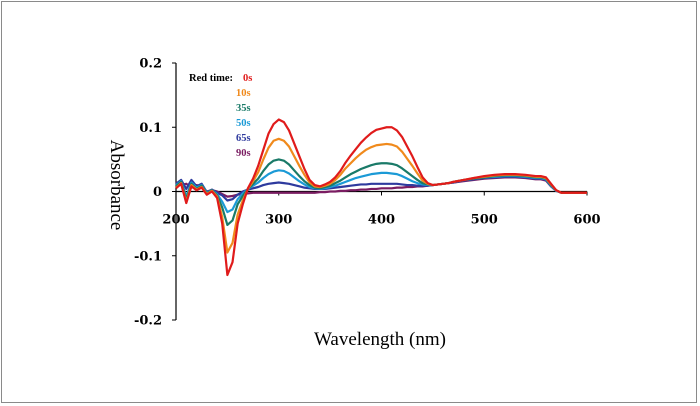  I want to click on x-tick-label: 600, so click(586, 220).